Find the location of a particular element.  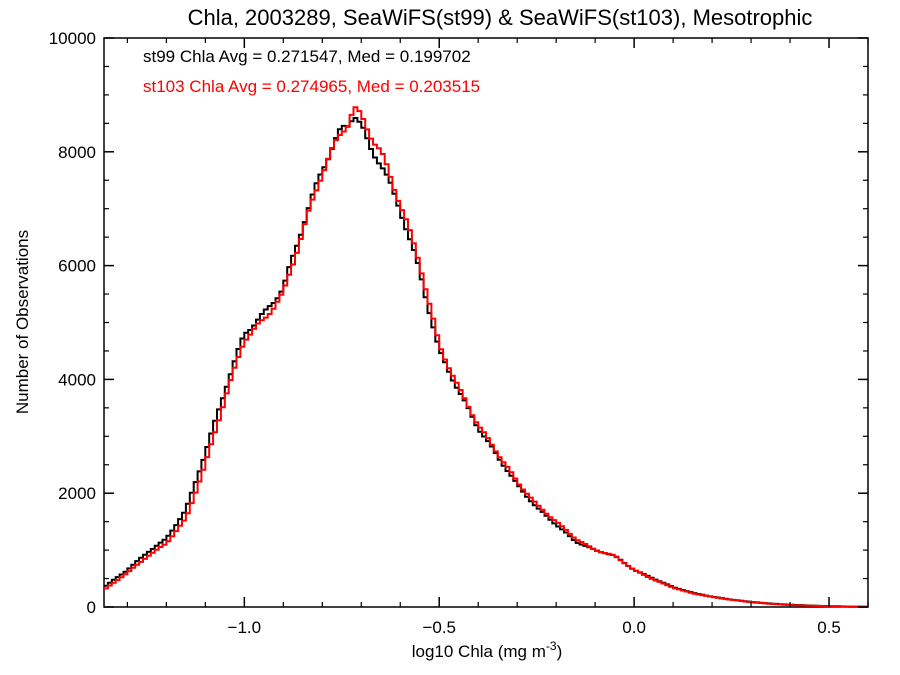

x-axis-label-main: log10 Chla (mg m is located at coordinates (479, 651).